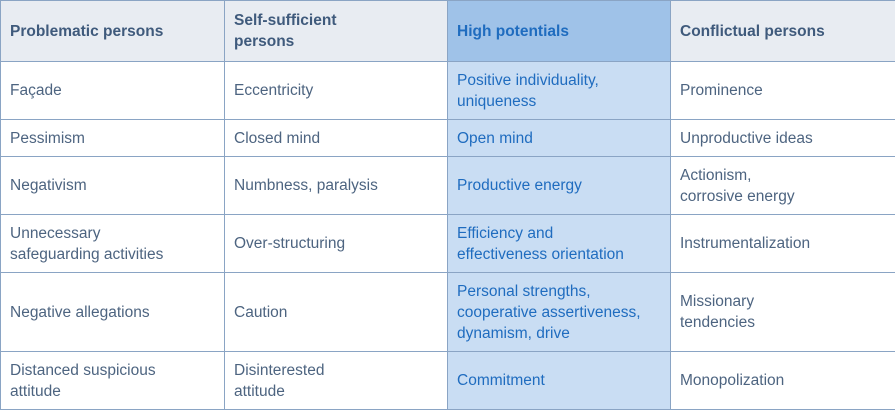 The width and height of the screenshot is (895, 413). Describe the element at coordinates (782, 243) in the screenshot. I see `table-cell: Instrumentalization` at that location.